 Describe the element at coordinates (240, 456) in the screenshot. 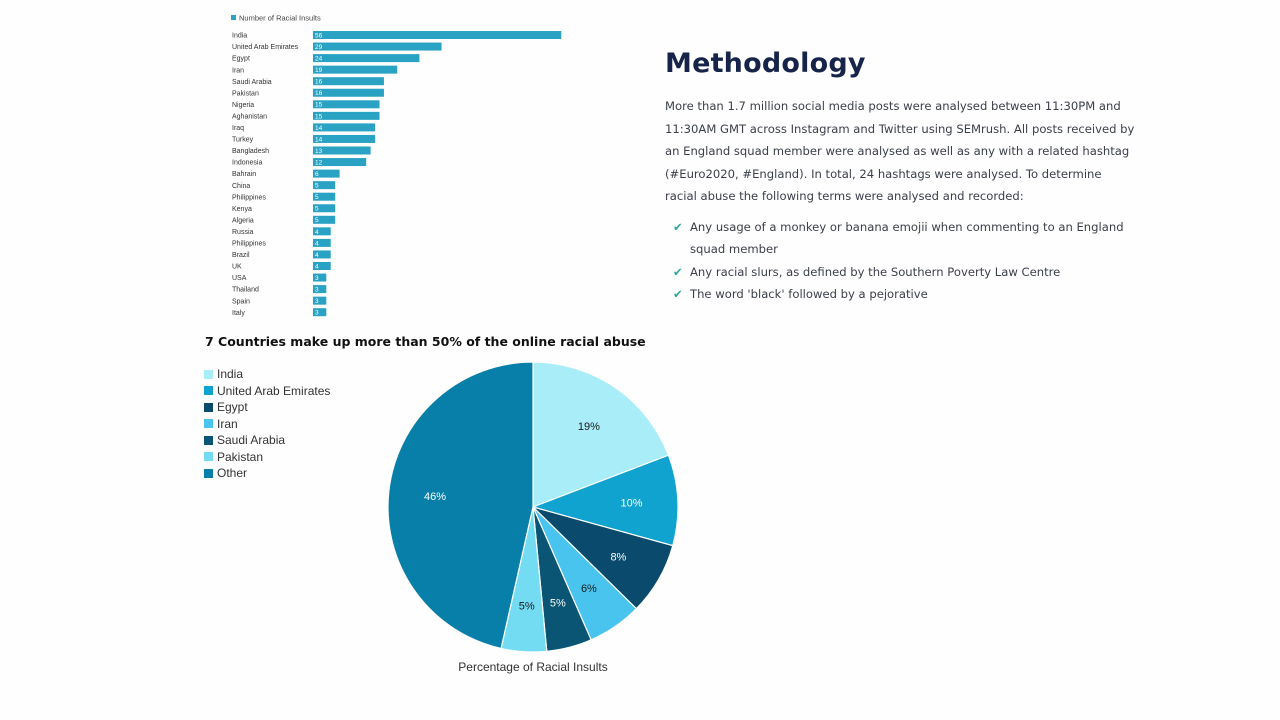

I see `pie-legend-label: Pakistan` at that location.